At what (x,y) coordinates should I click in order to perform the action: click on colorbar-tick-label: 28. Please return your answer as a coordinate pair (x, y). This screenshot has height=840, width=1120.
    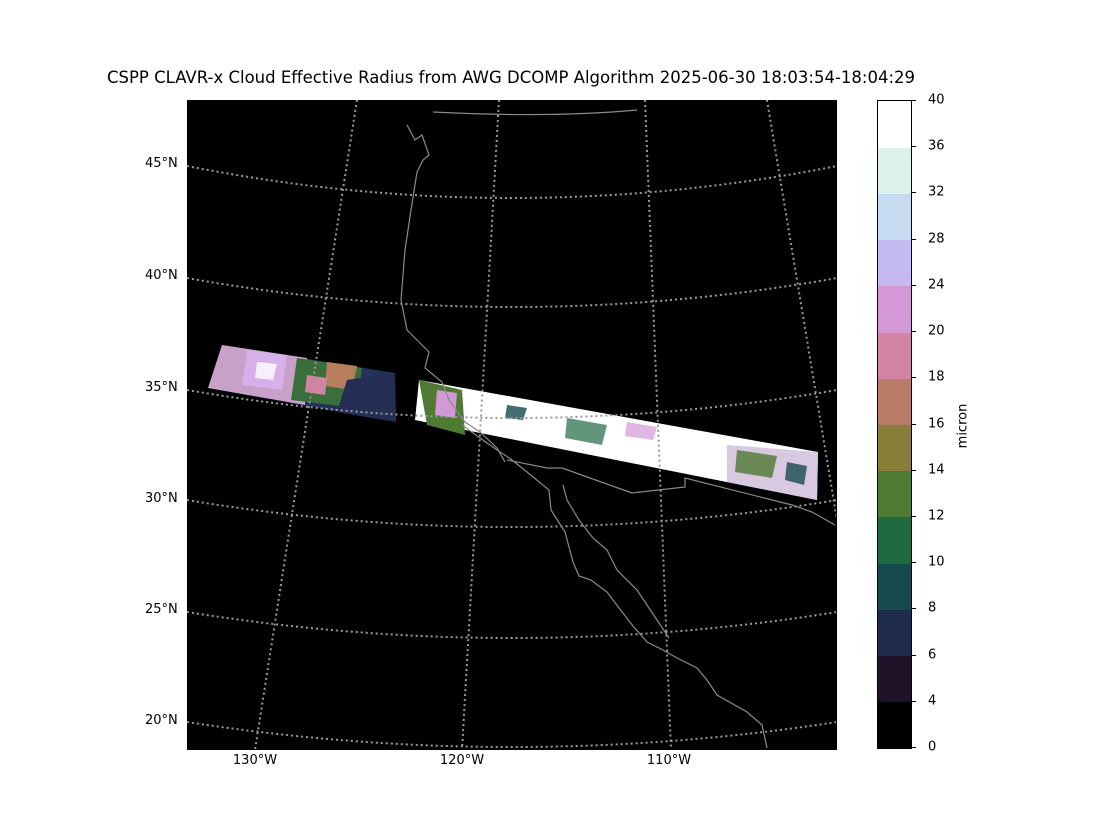
    Looking at the image, I should click on (936, 239).